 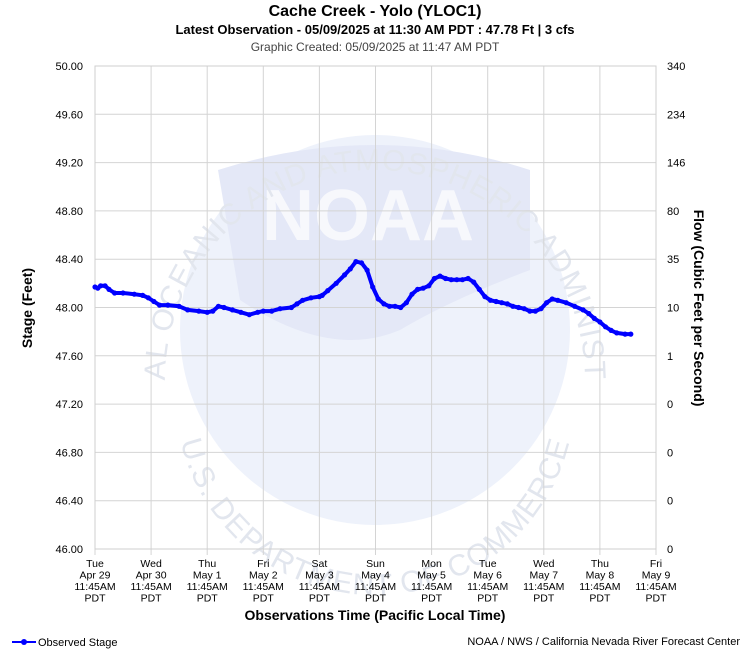 What do you see at coordinates (544, 576) in the screenshot?
I see `x-tick-line: May 7` at bounding box center [544, 576].